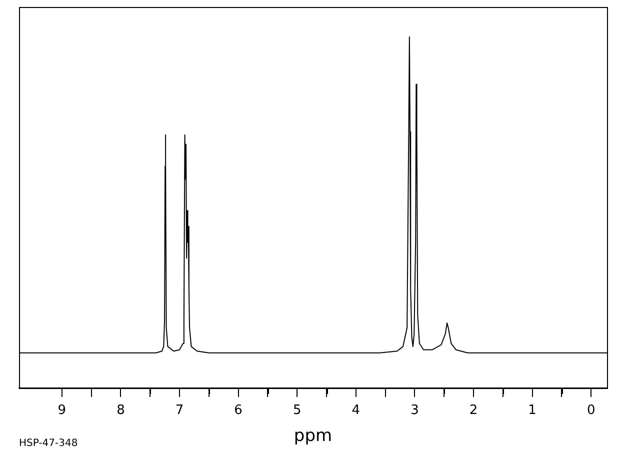 This screenshot has width=620, height=455. I want to click on x-tick-label: 9, so click(62, 410).